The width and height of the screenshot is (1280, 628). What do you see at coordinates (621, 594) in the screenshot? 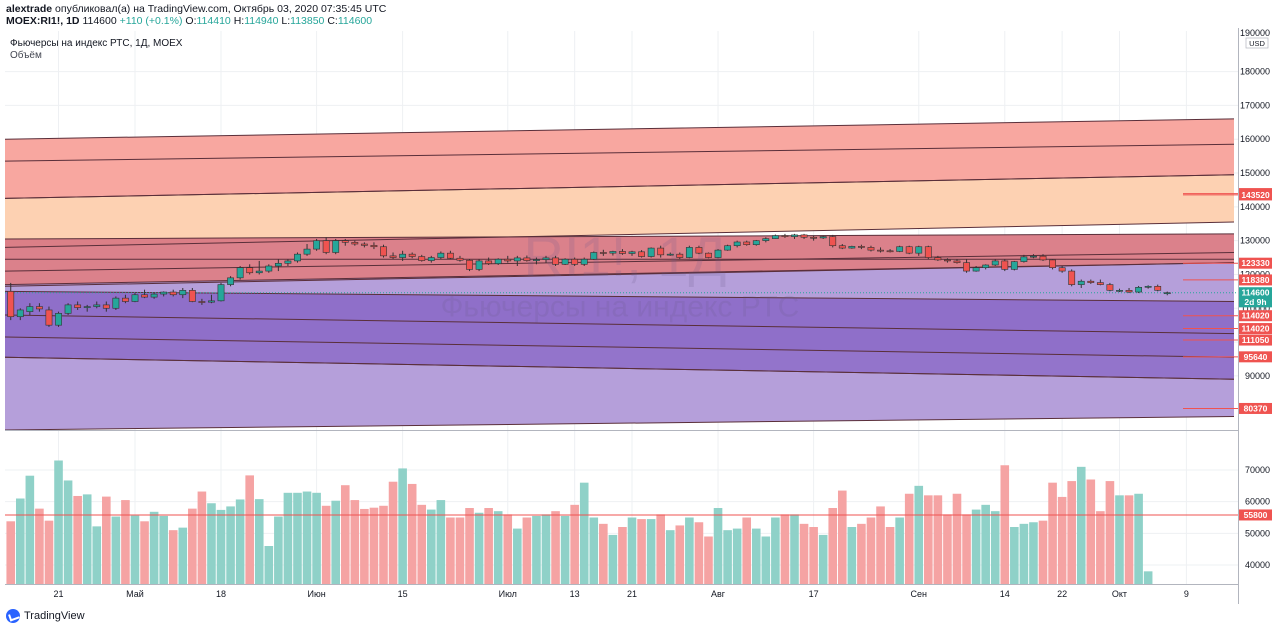
I see `time-axis: 21 Май 18 Июн 15 Июл 13 21 Авг 17 Сен 14 22 Окт 9` at bounding box center [621, 594].